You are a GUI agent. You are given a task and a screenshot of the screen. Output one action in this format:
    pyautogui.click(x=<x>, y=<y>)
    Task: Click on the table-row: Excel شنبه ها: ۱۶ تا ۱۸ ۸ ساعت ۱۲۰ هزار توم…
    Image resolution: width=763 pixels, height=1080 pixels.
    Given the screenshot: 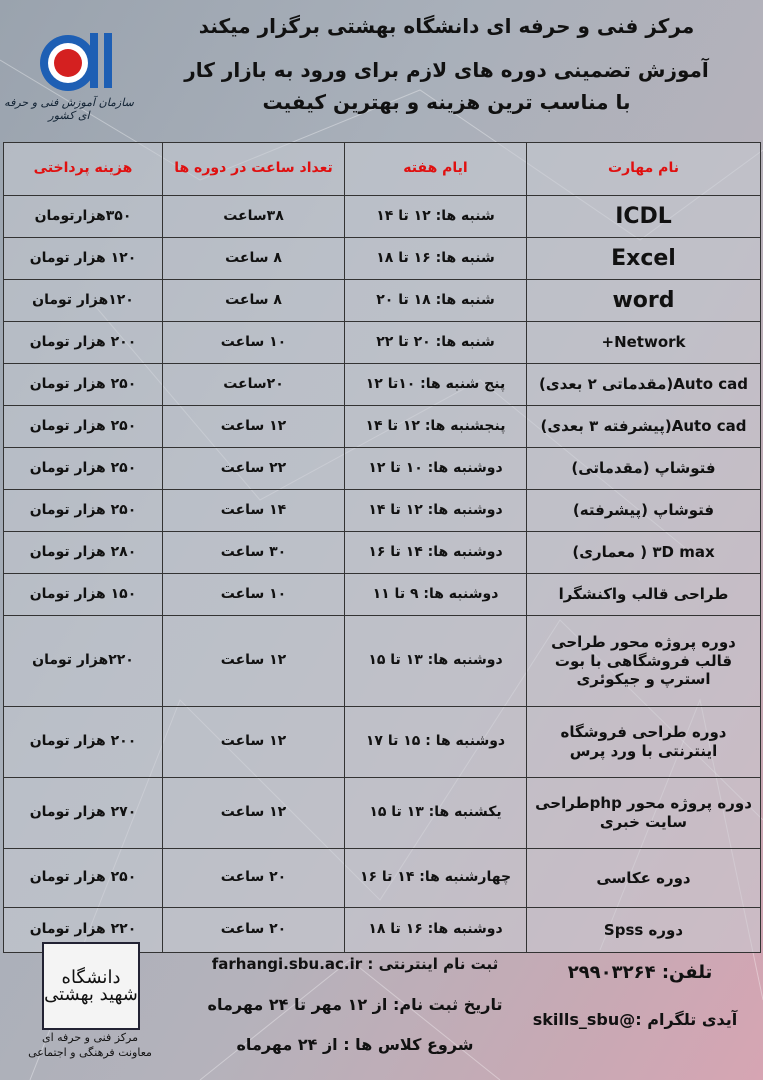 What is the action you would take?
    pyautogui.click(x=382, y=258)
    